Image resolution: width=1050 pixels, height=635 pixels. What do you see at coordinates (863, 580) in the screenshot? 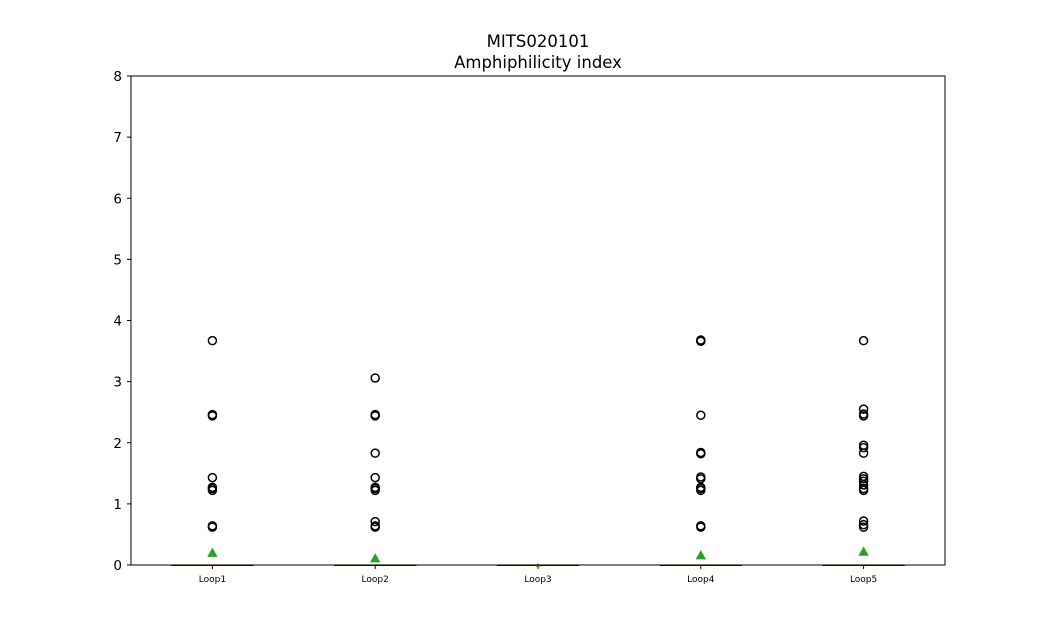
I see `x-tick-label: Loop5` at bounding box center [863, 580].